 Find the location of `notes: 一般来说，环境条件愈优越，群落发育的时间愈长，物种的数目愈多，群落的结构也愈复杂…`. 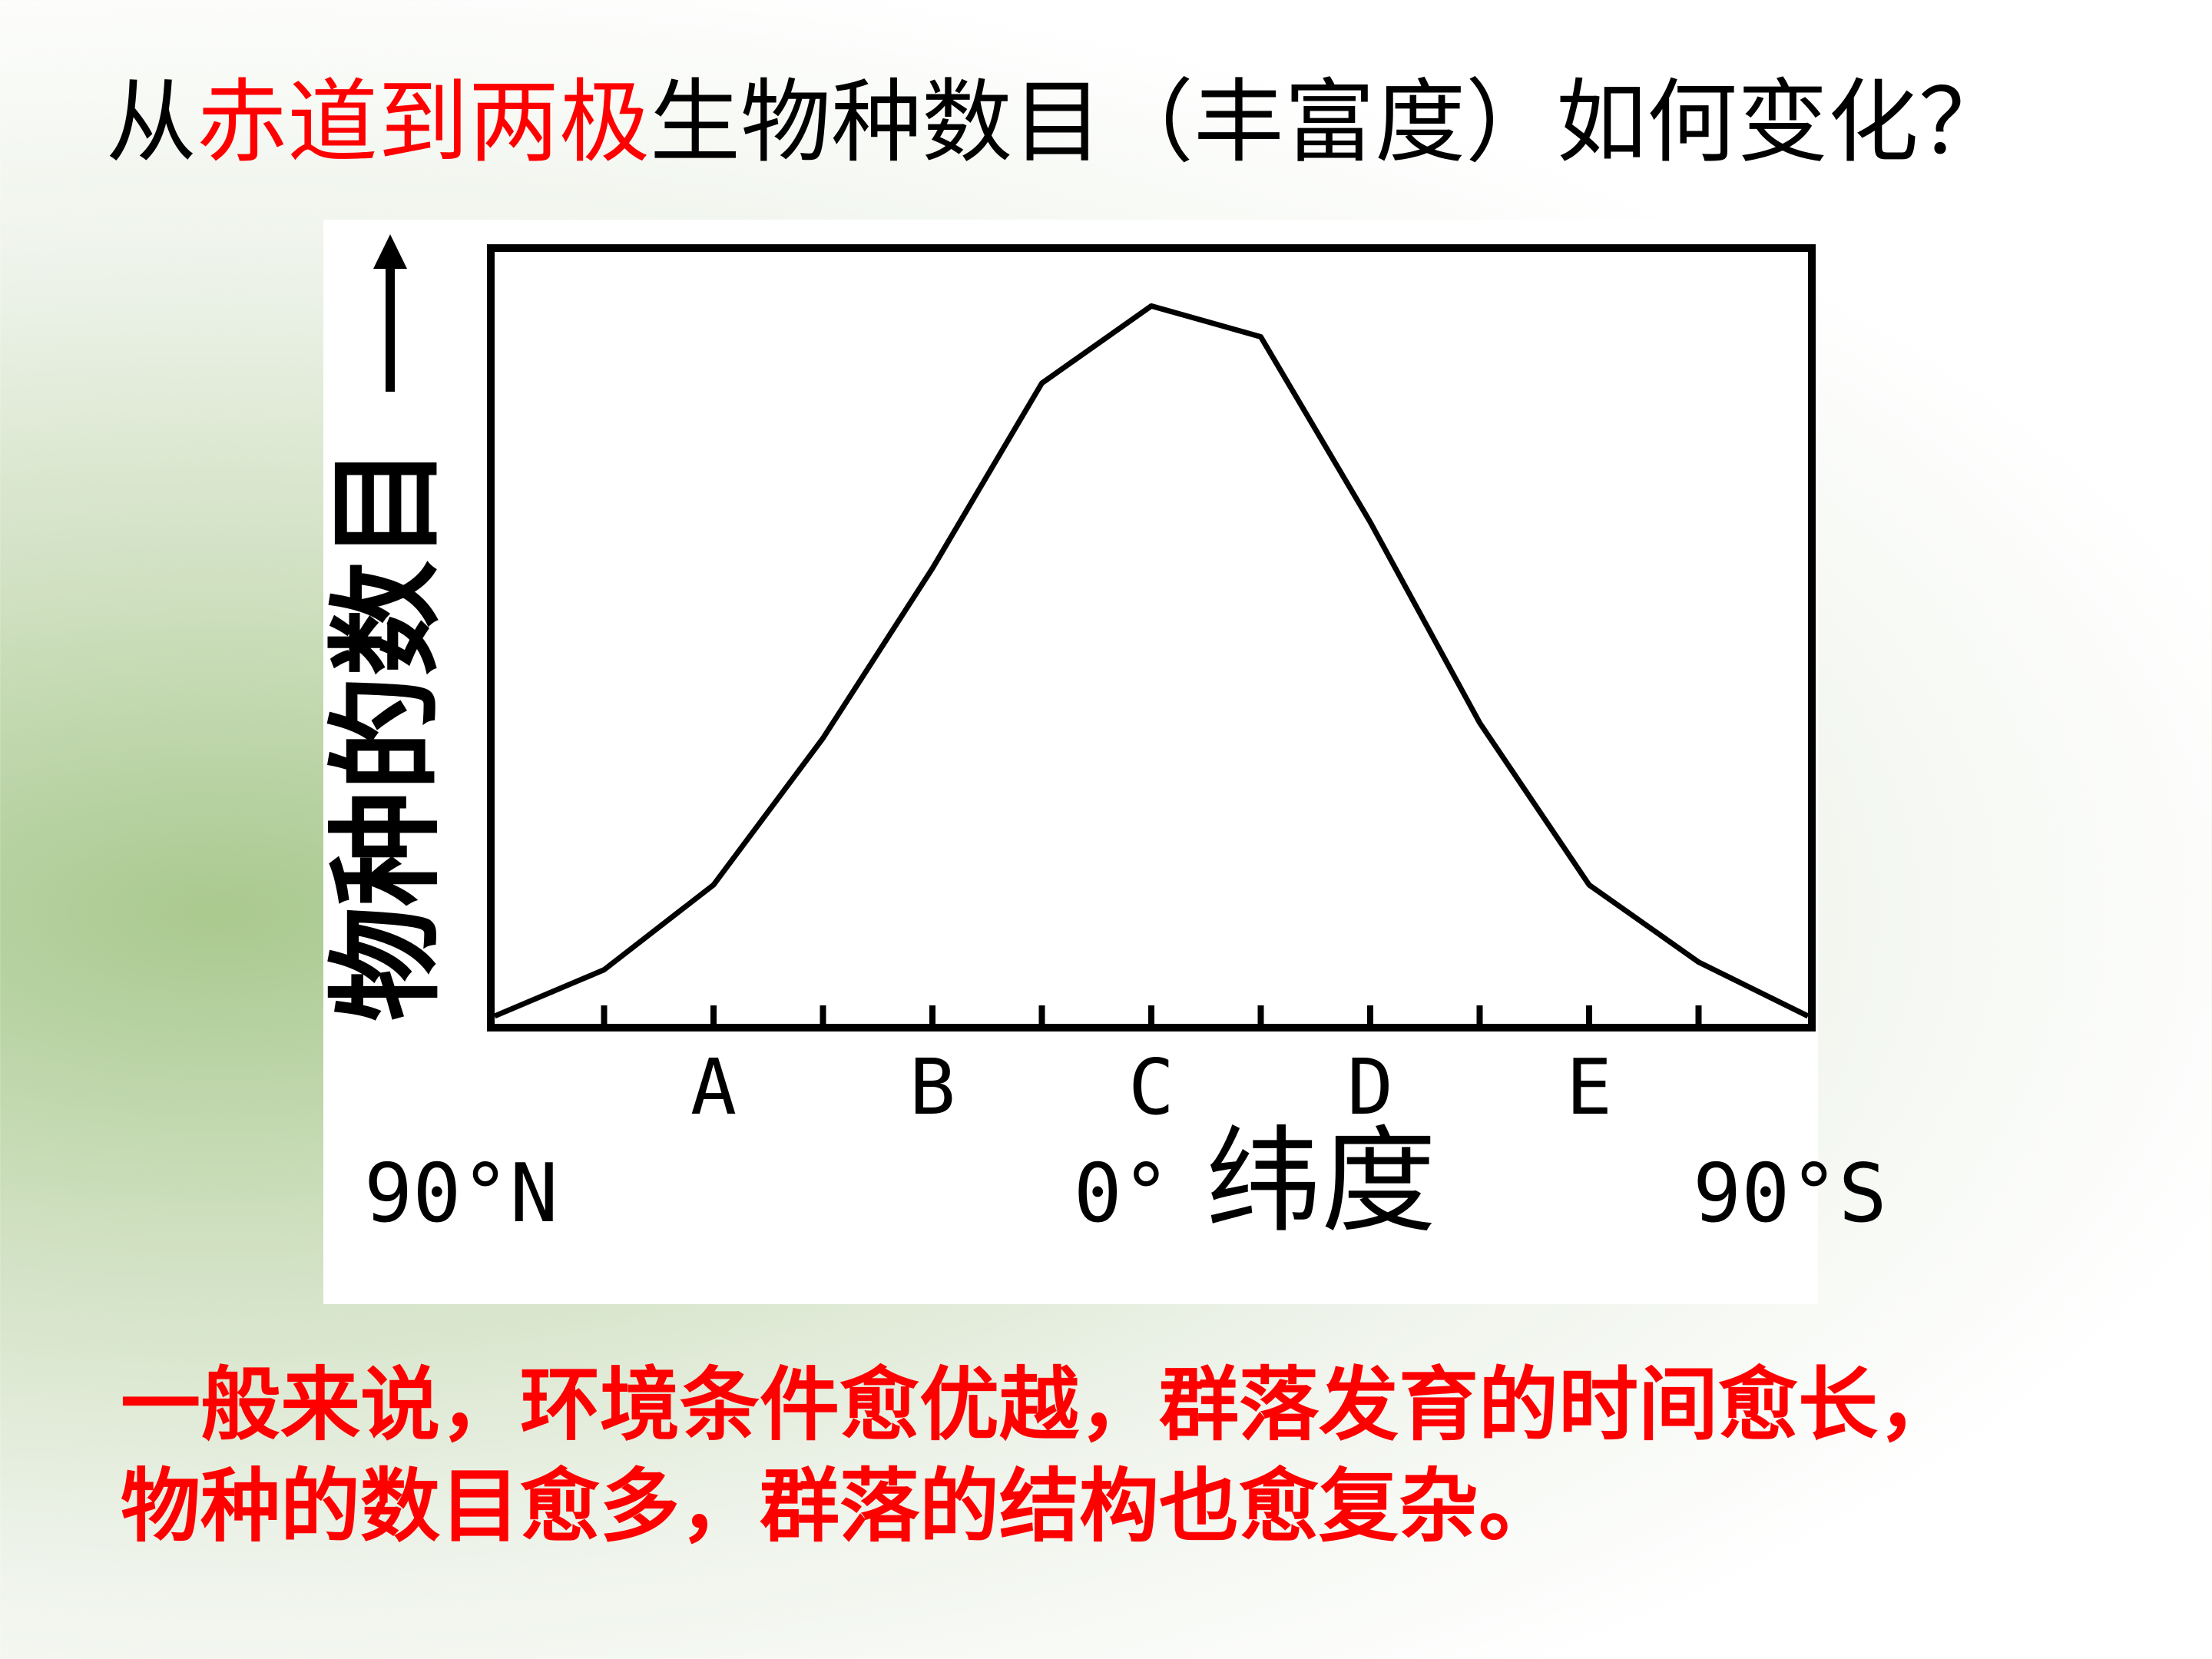

notes: 一般来说，环境条件愈优越，群落发育的时间愈长，物种的数目愈多，群落的结构也愈复杂… is located at coordinates (1039, 1456).